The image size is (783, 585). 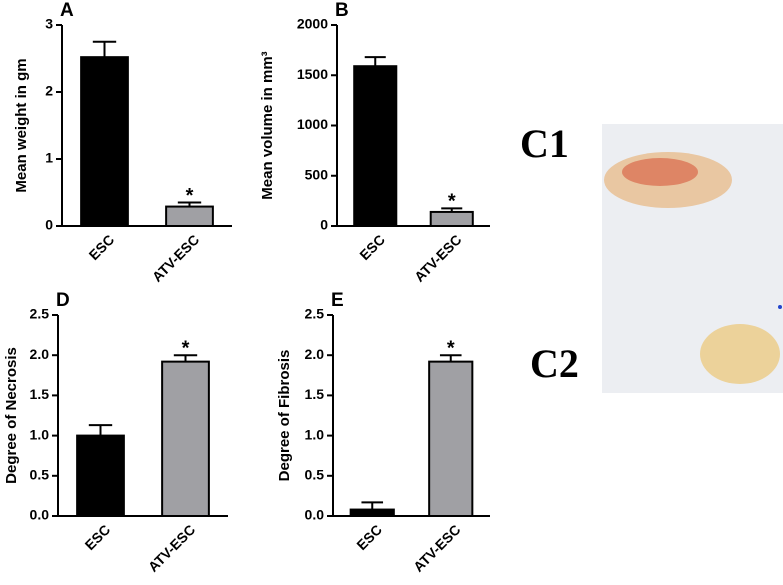 What do you see at coordinates (312, 124) in the screenshot?
I see `y-tick-label: 1000` at bounding box center [312, 124].